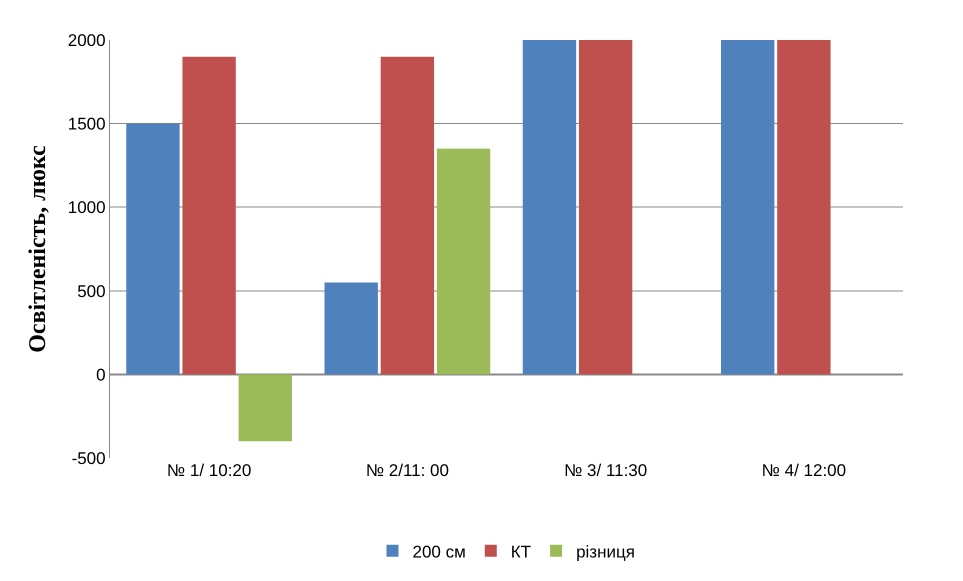 The image size is (963, 581). What do you see at coordinates (209, 470) in the screenshot?
I see `x-tick-label: № 1/ 10:20` at bounding box center [209, 470].